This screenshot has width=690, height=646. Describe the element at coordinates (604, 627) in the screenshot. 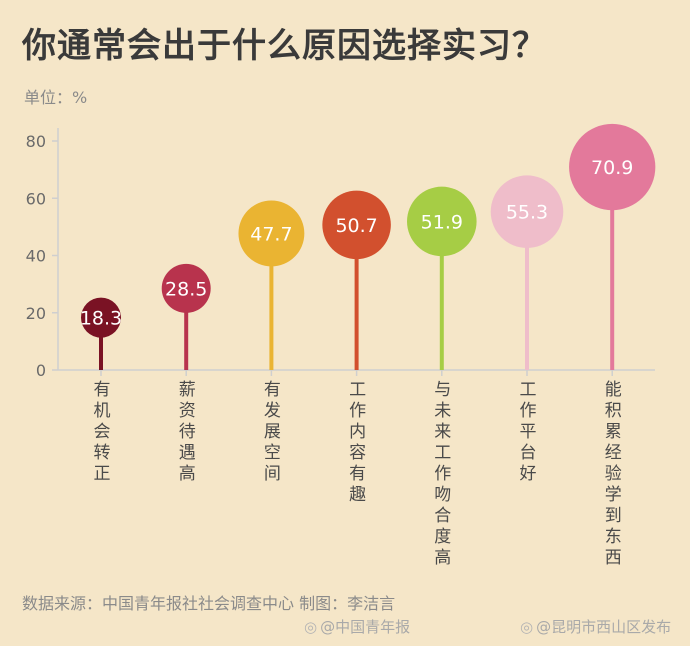

I see `watermark-text: @昆明市西山区发布` at that location.